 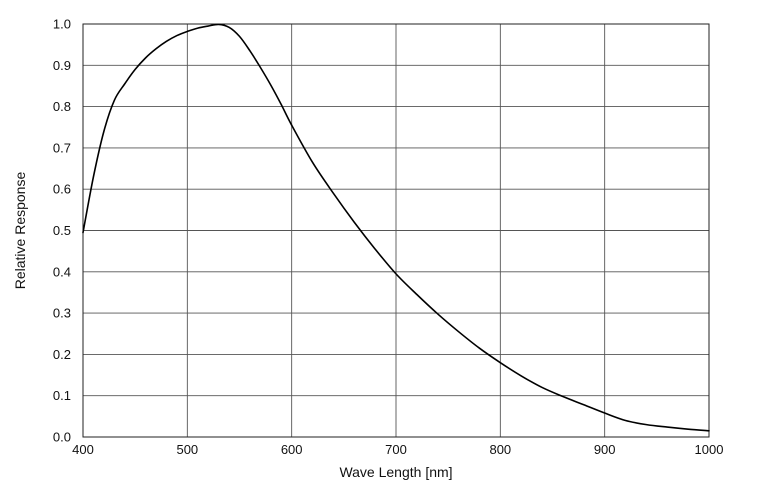 What do you see at coordinates (62, 395) in the screenshot?
I see `y-tick-label: 0.1` at bounding box center [62, 395].